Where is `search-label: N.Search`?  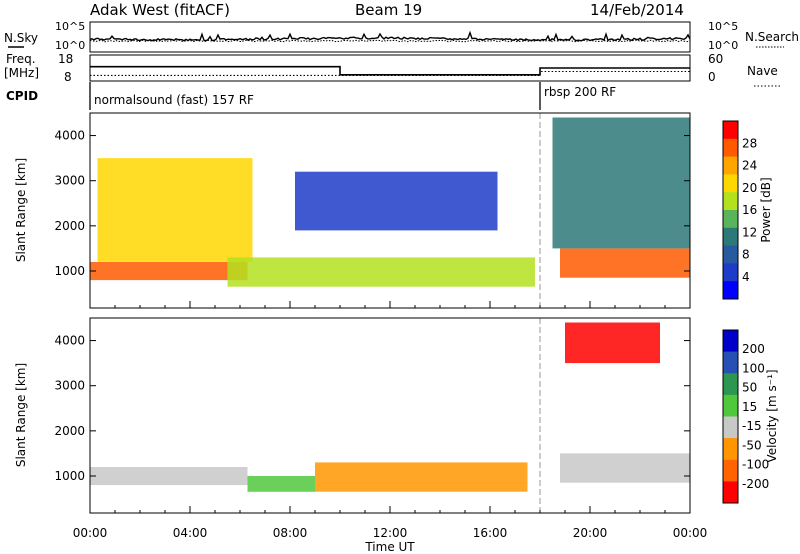
search-label: N.Search is located at coordinates (772, 37).